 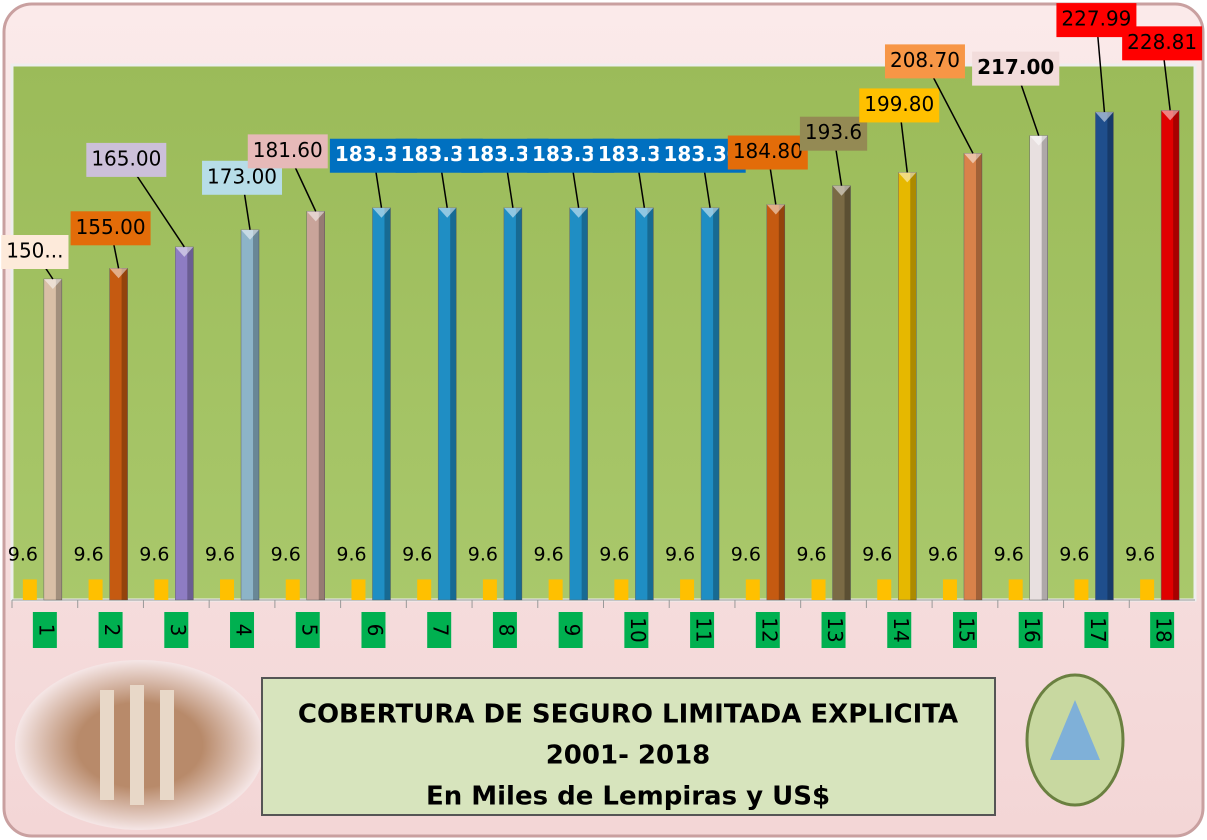 What do you see at coordinates (835, 629) in the screenshot?
I see `x-tick-label: 13` at bounding box center [835, 629].